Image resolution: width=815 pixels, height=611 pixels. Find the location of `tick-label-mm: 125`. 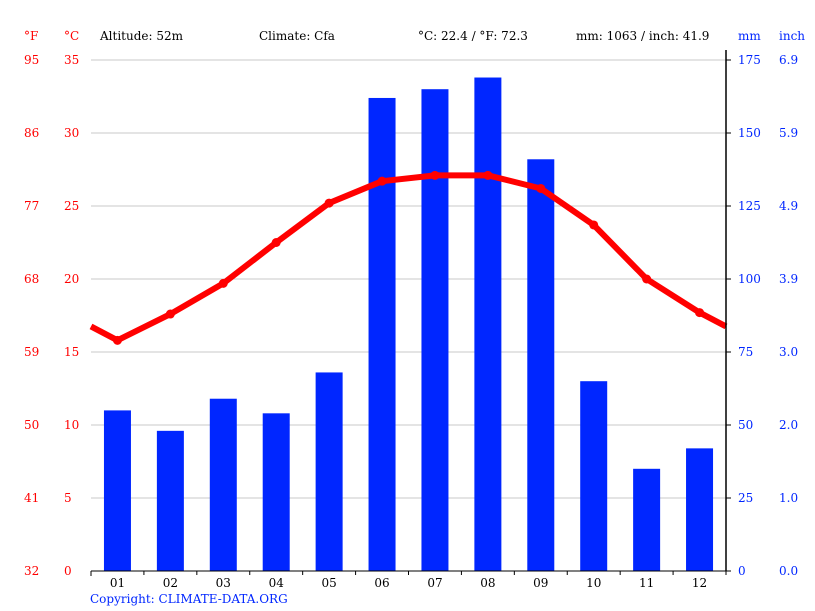

tick-label-mm: 125 is located at coordinates (749, 206).